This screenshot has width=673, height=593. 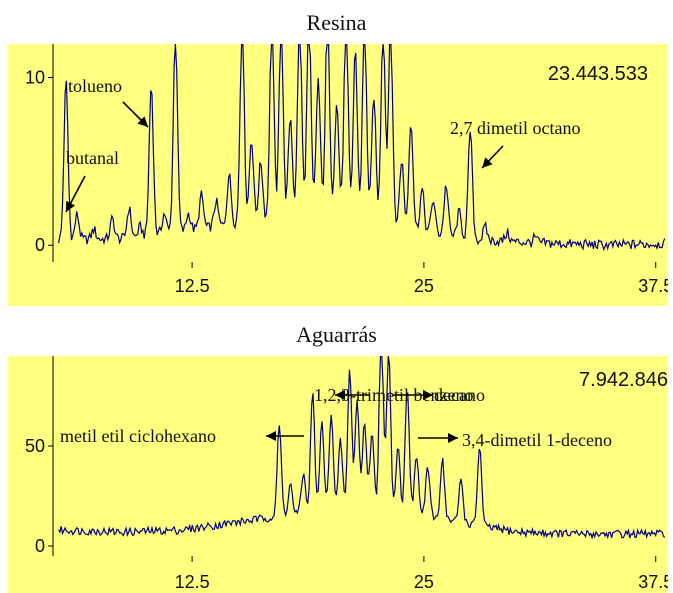 What do you see at coordinates (336, 334) in the screenshot?
I see `chart-2-title: Aguarrás` at bounding box center [336, 334].